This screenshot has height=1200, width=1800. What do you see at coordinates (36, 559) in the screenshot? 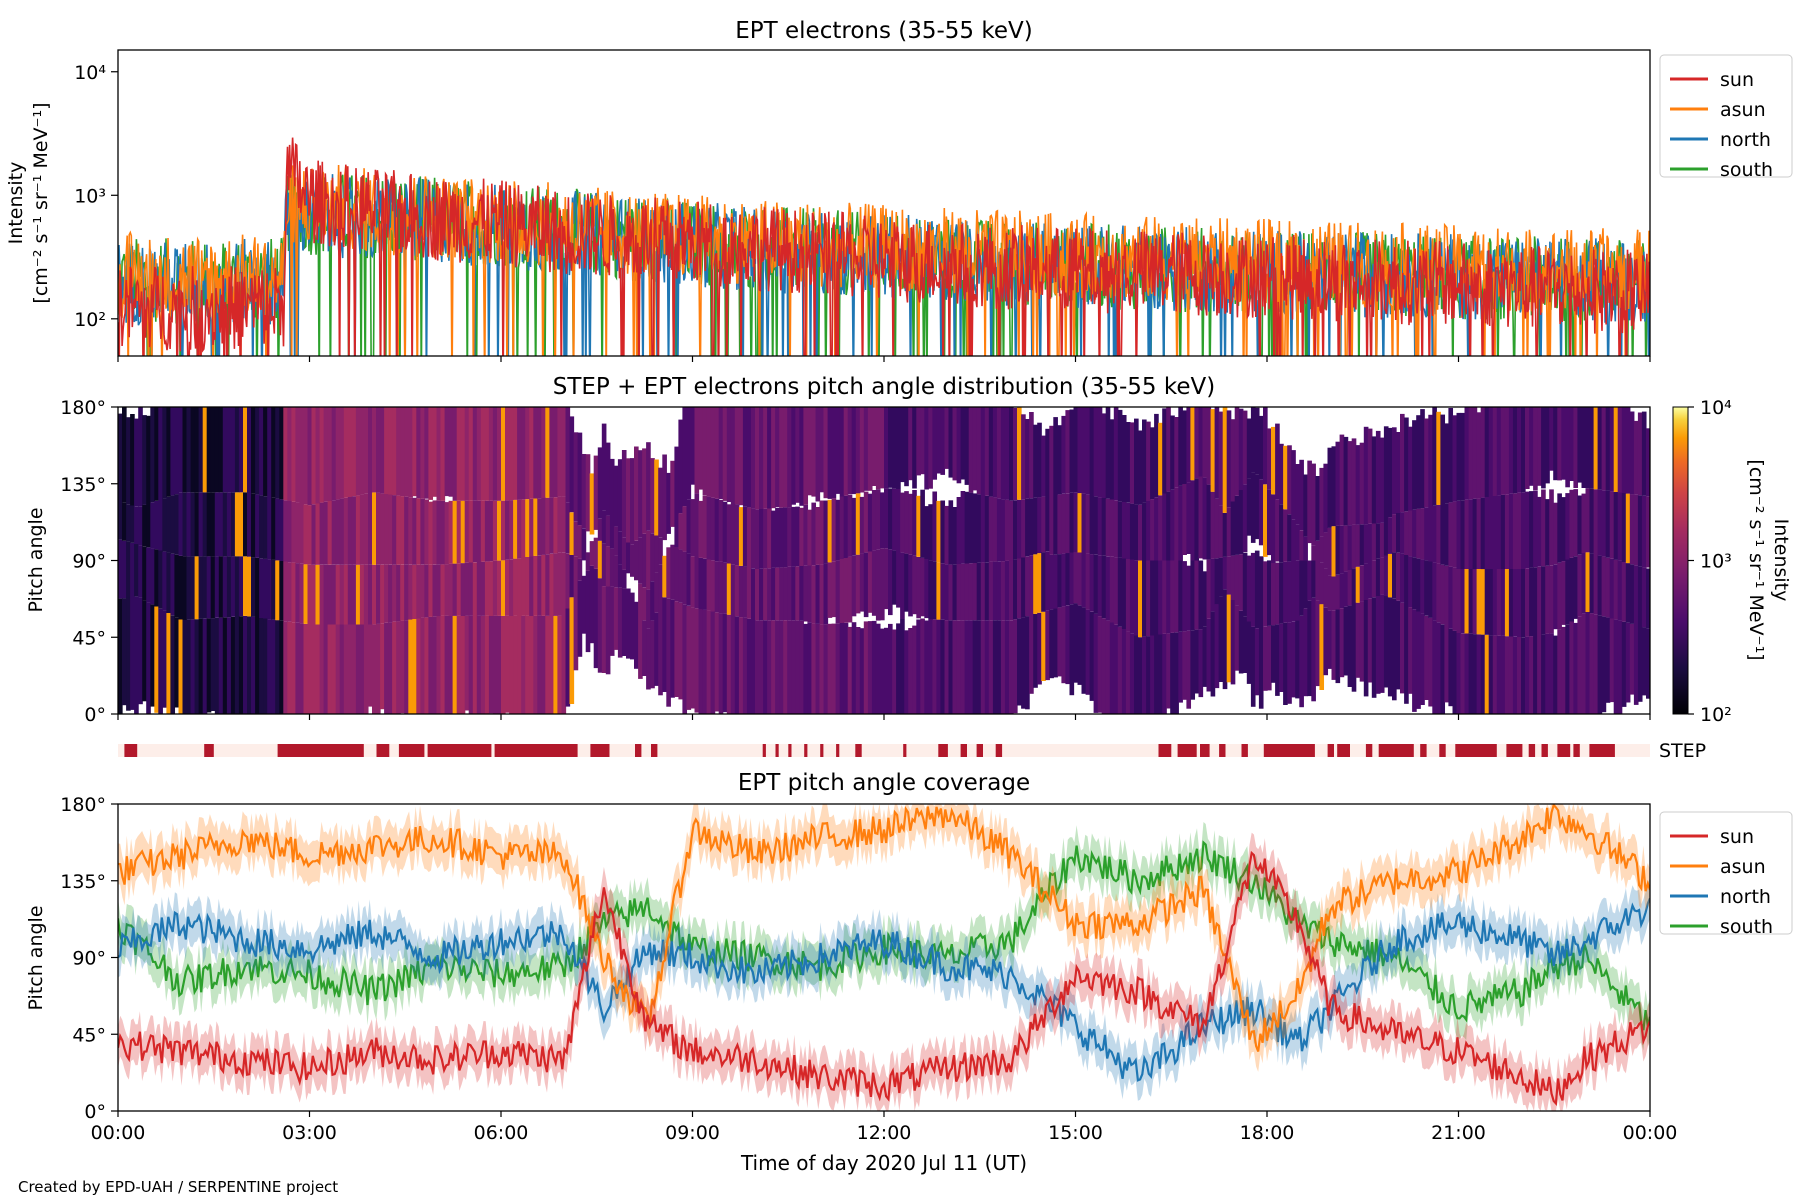
I see `panel2-ylabel: Pitch angle` at bounding box center [36, 559].